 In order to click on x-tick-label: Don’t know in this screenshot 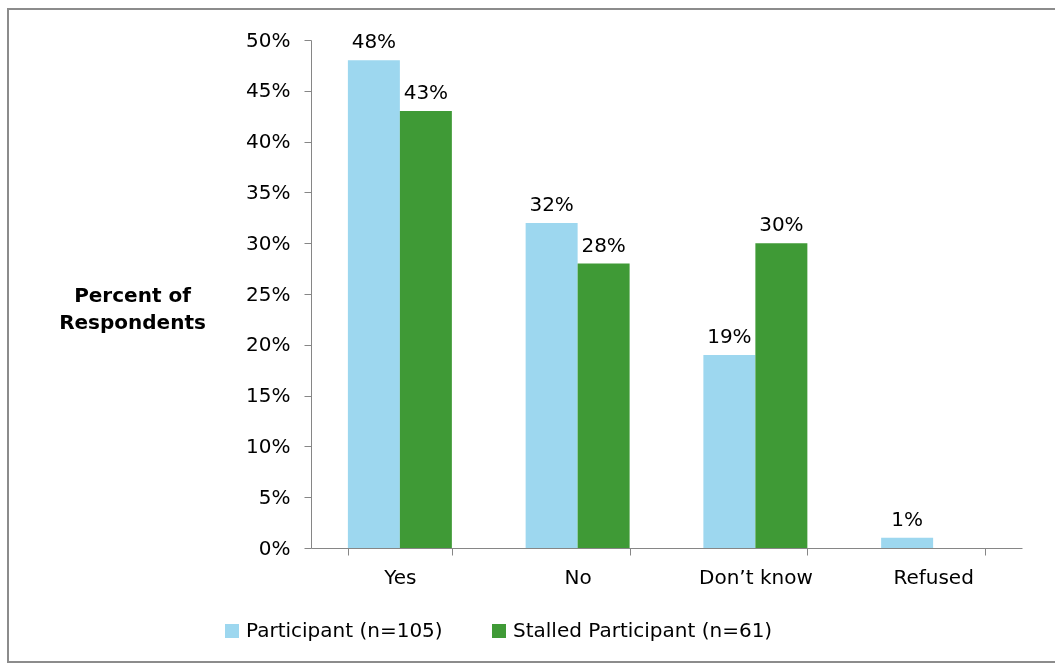, I will do `click(756, 576)`.